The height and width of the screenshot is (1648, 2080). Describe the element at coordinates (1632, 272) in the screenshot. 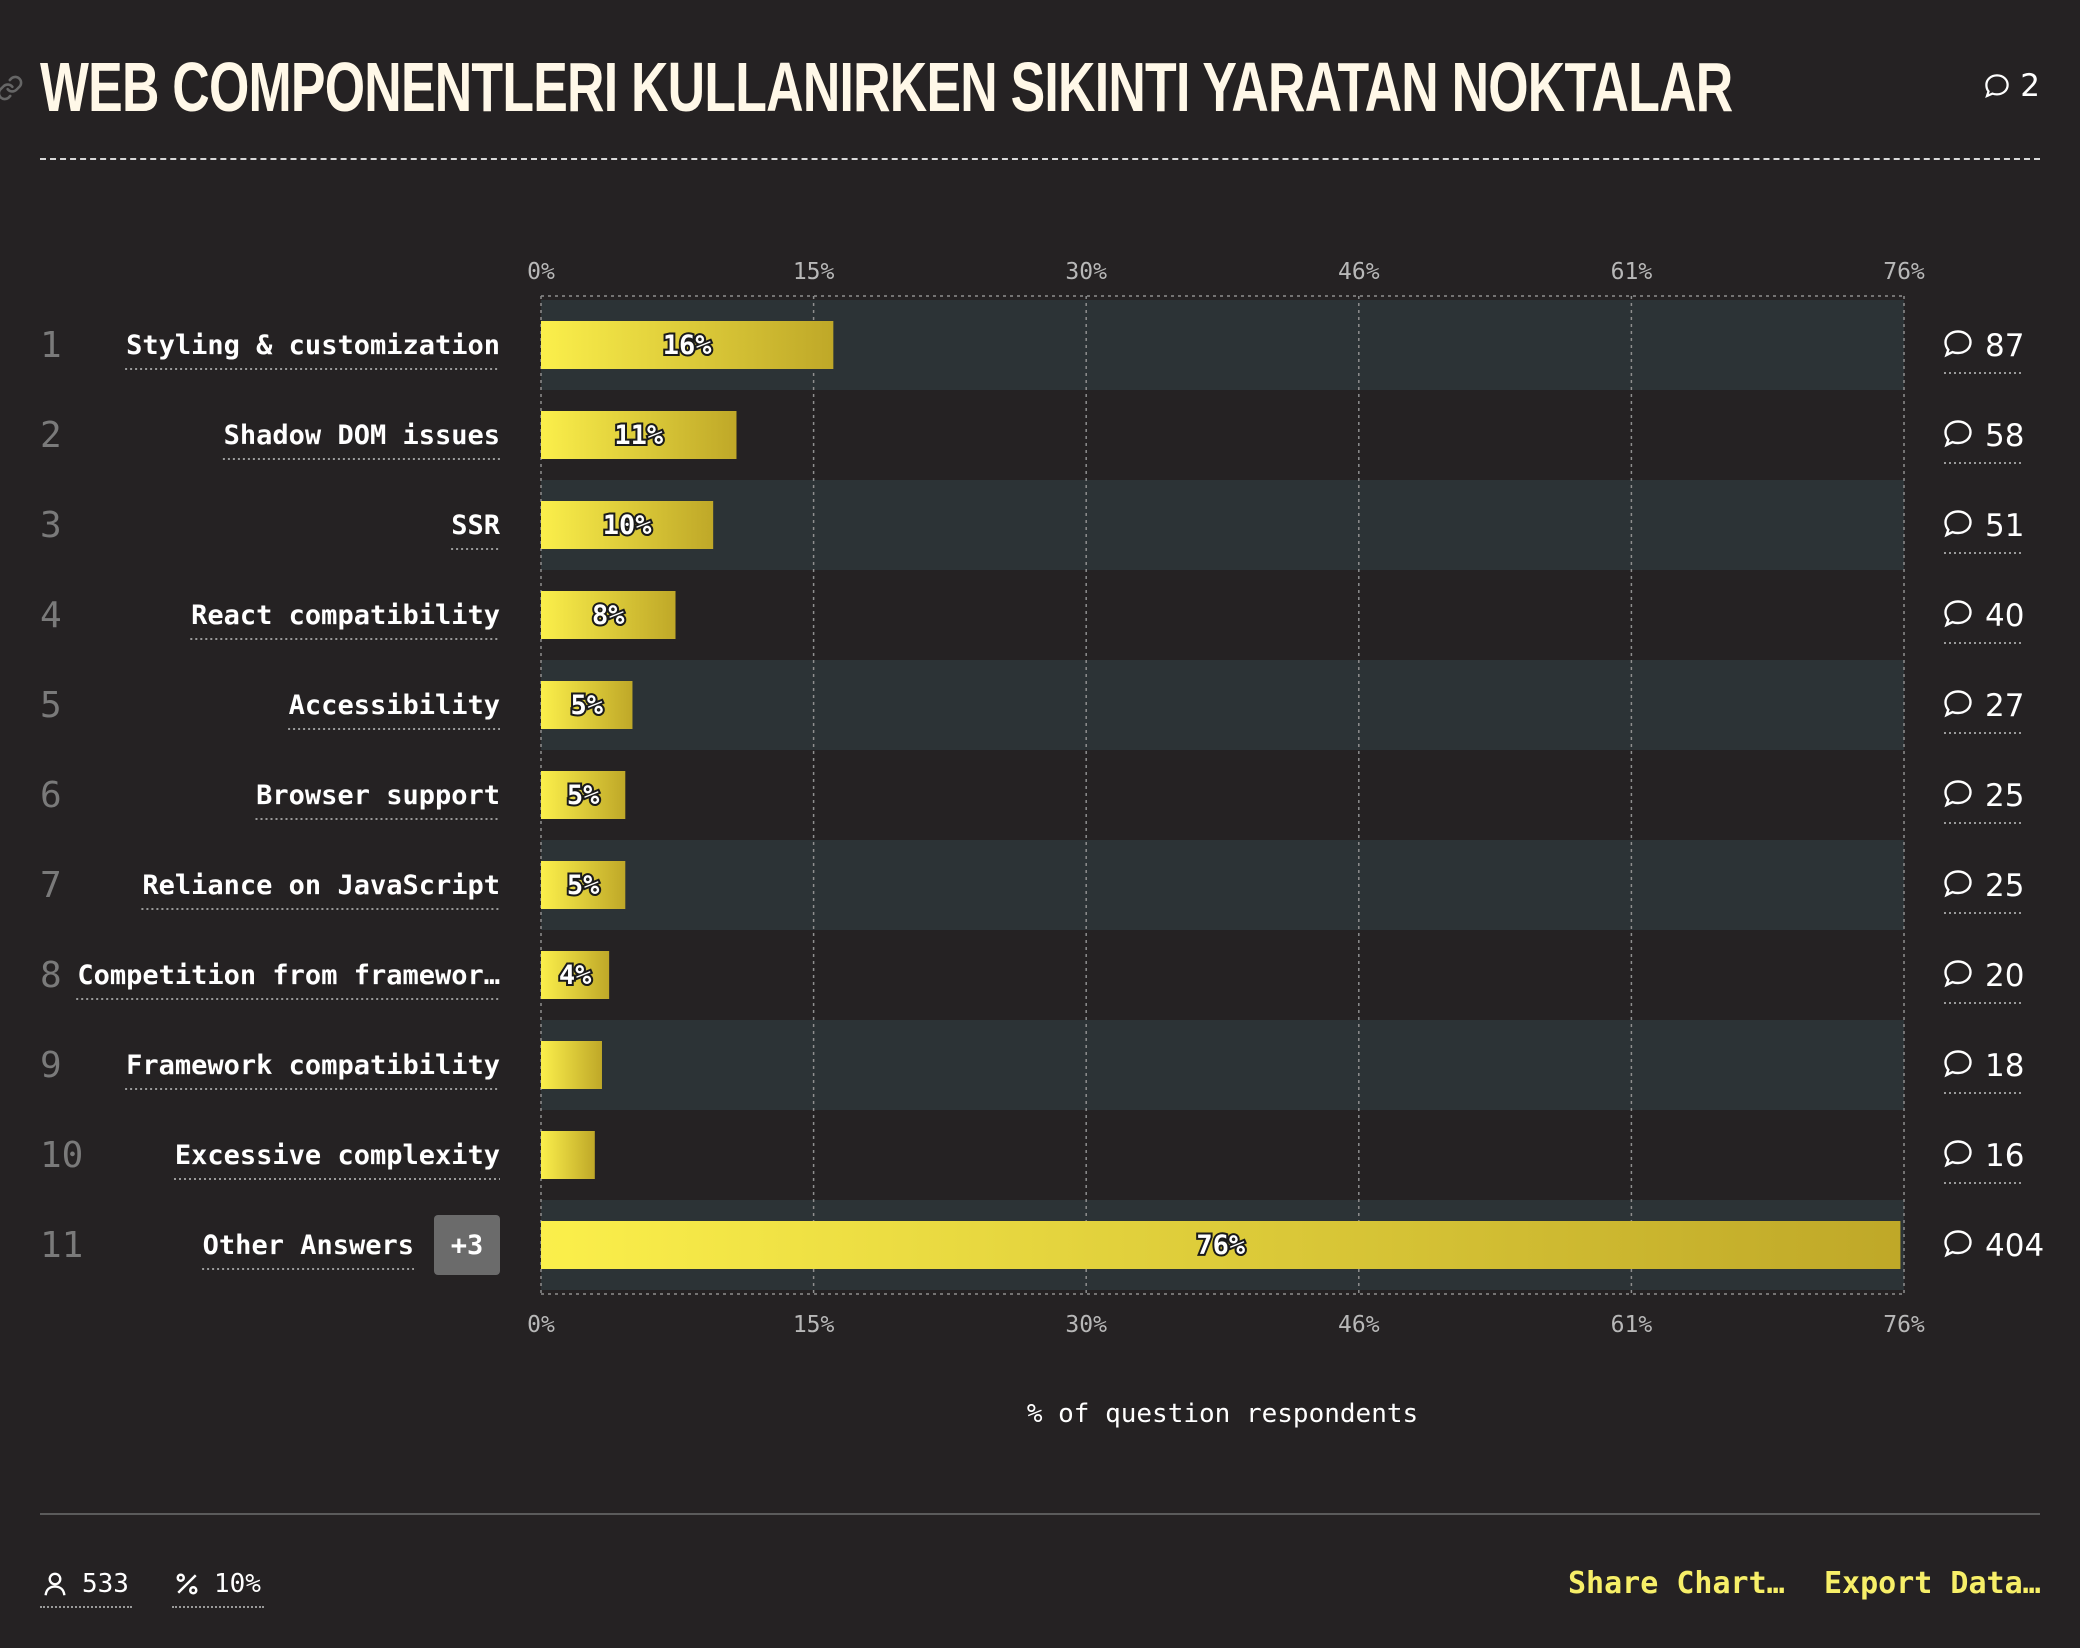

I see `x-tick-label-top: 61%` at that location.